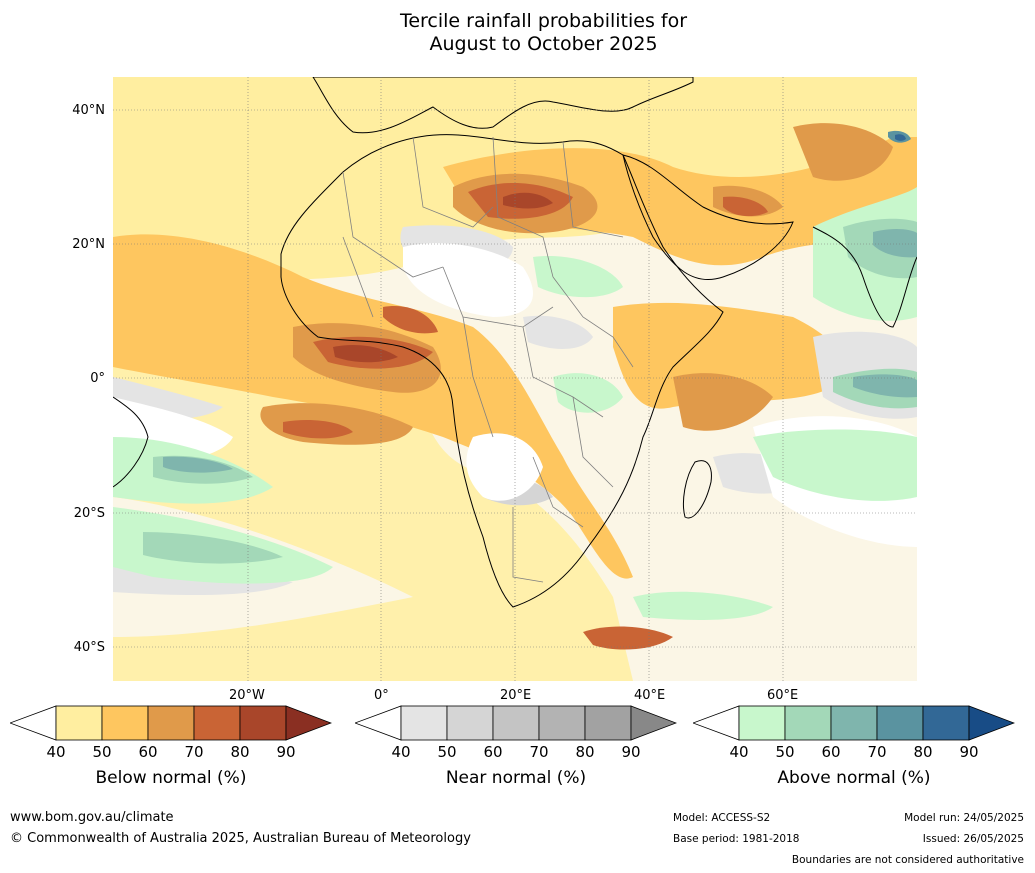  I want to click on arabia-coastline, so click(708, 217).